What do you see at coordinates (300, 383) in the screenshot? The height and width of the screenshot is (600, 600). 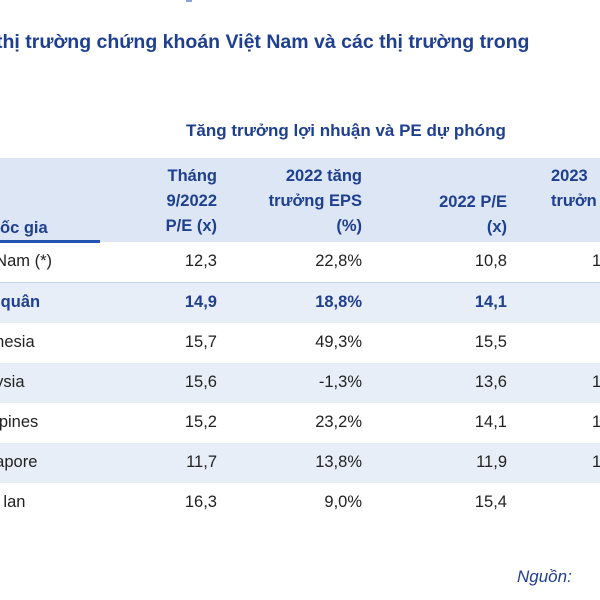 I see `table-row: aysia 15,6 -1,3% 13,6 1` at bounding box center [300, 383].